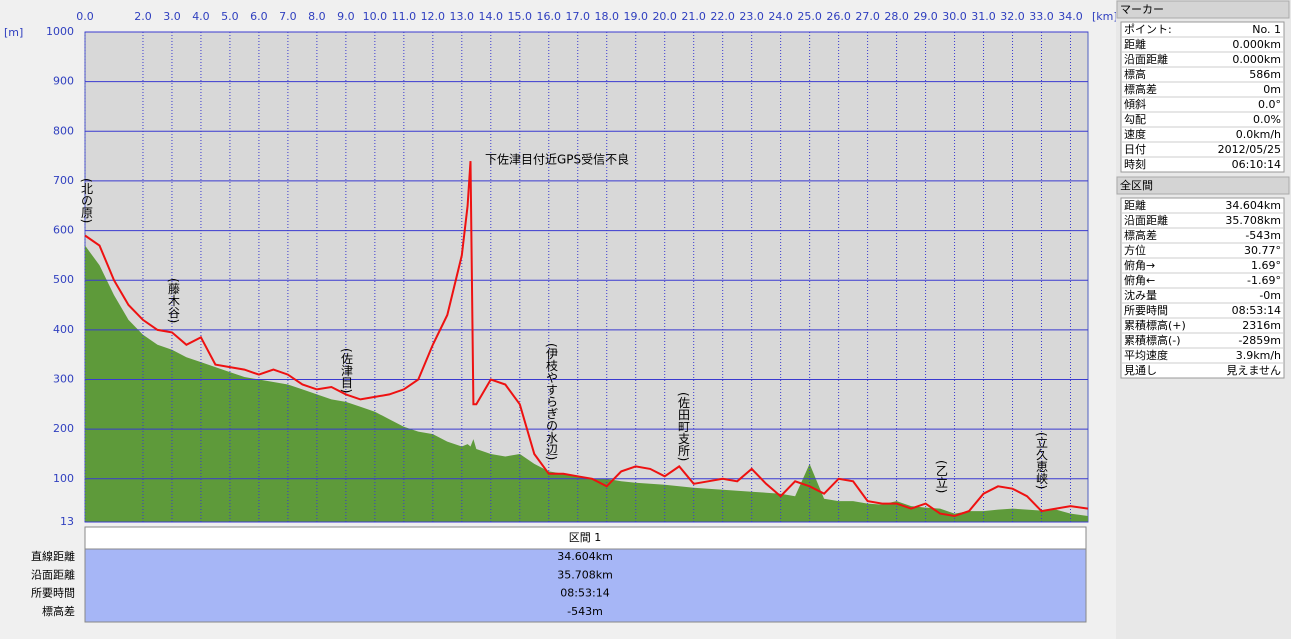 Image resolution: width=1291 pixels, height=639 pixels. Describe the element at coordinates (1265, 74) in the screenshot. I see `panel-value: 586m` at that location.